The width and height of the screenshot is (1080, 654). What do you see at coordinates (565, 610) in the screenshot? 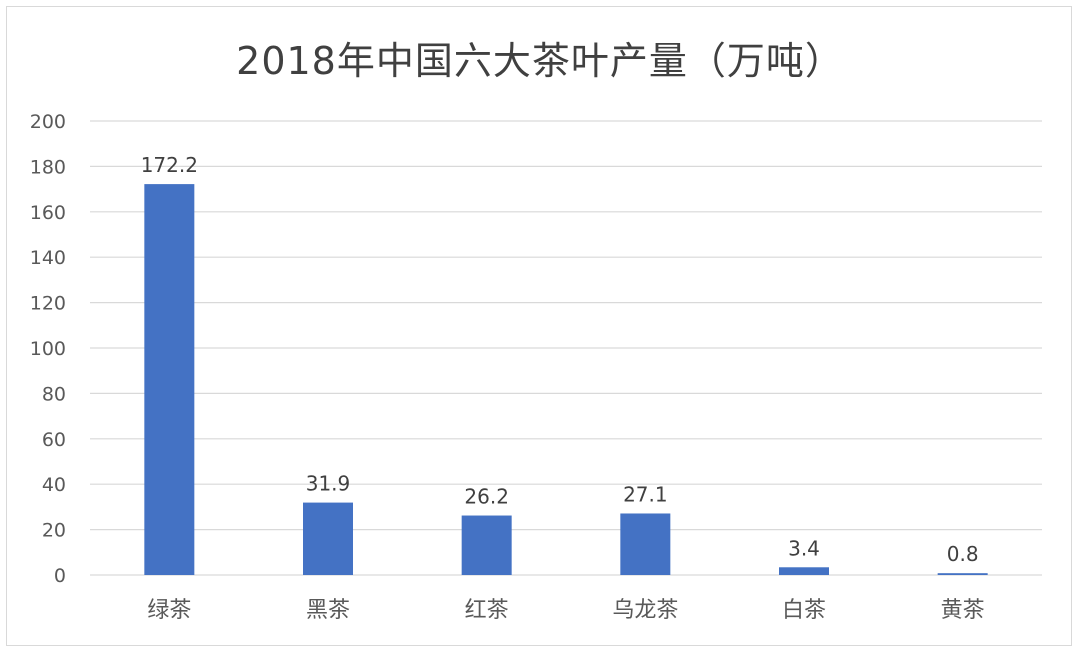
I see `x-axis-categories: 绿茶 黑茶 红茶 乌龙茶 白茶 黄茶` at bounding box center [565, 610].